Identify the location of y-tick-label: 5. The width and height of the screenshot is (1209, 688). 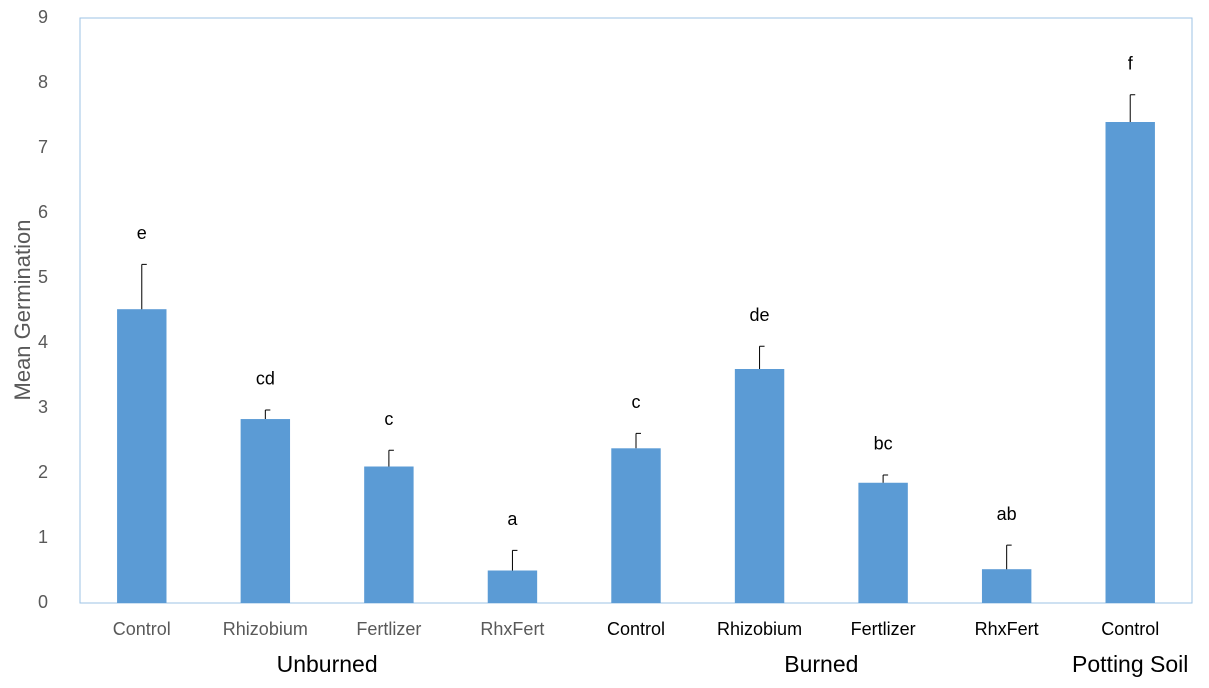
(43, 277).